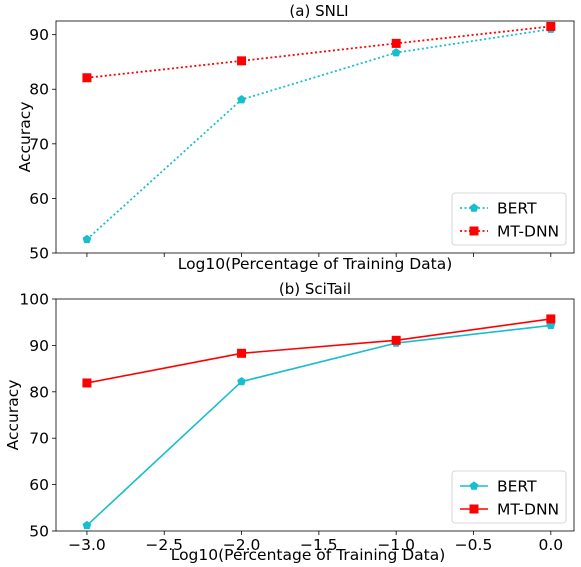 This screenshot has width=581, height=567. What do you see at coordinates (34, 300) in the screenshot?
I see `y-tick-label: 100` at bounding box center [34, 300].